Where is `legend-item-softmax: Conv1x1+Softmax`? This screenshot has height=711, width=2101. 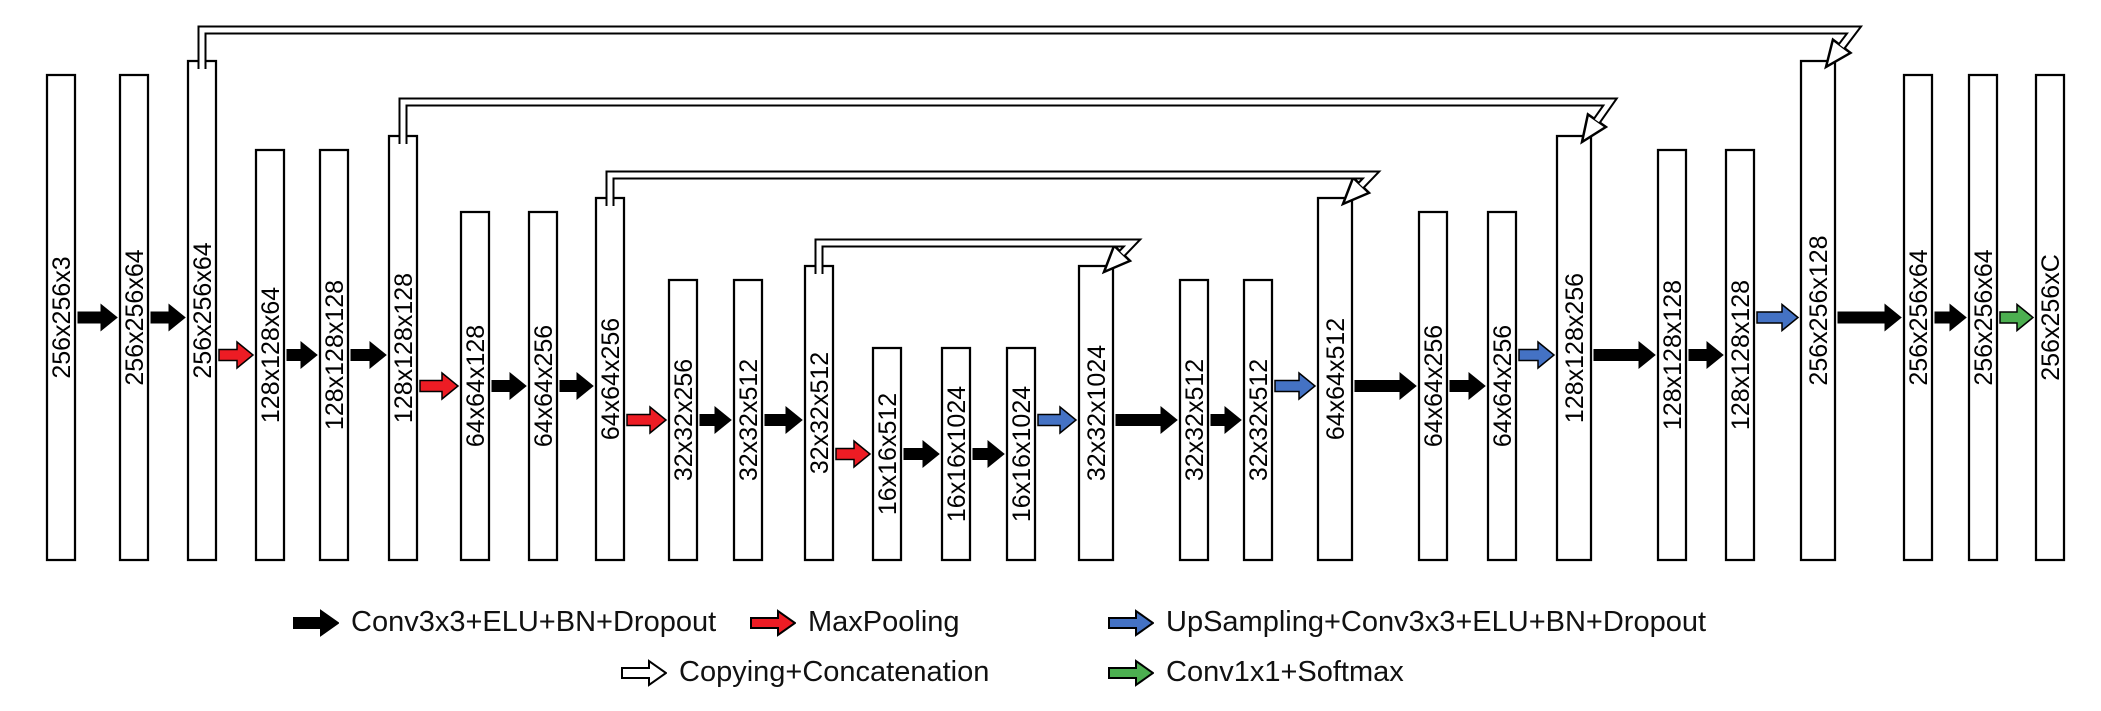
legend-item-softmax: Conv1x1+Softmax is located at coordinates (1256, 672).